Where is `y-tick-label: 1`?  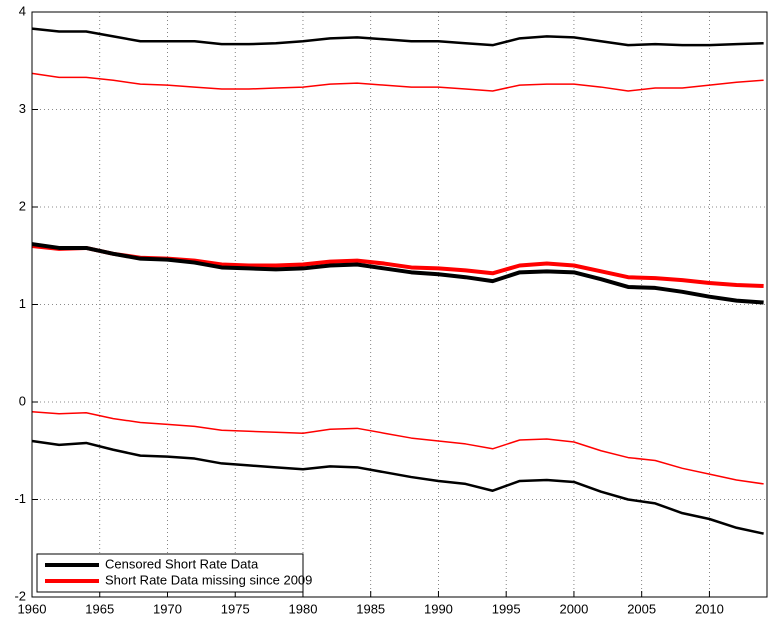
y-tick-label: 1 is located at coordinates (22, 303).